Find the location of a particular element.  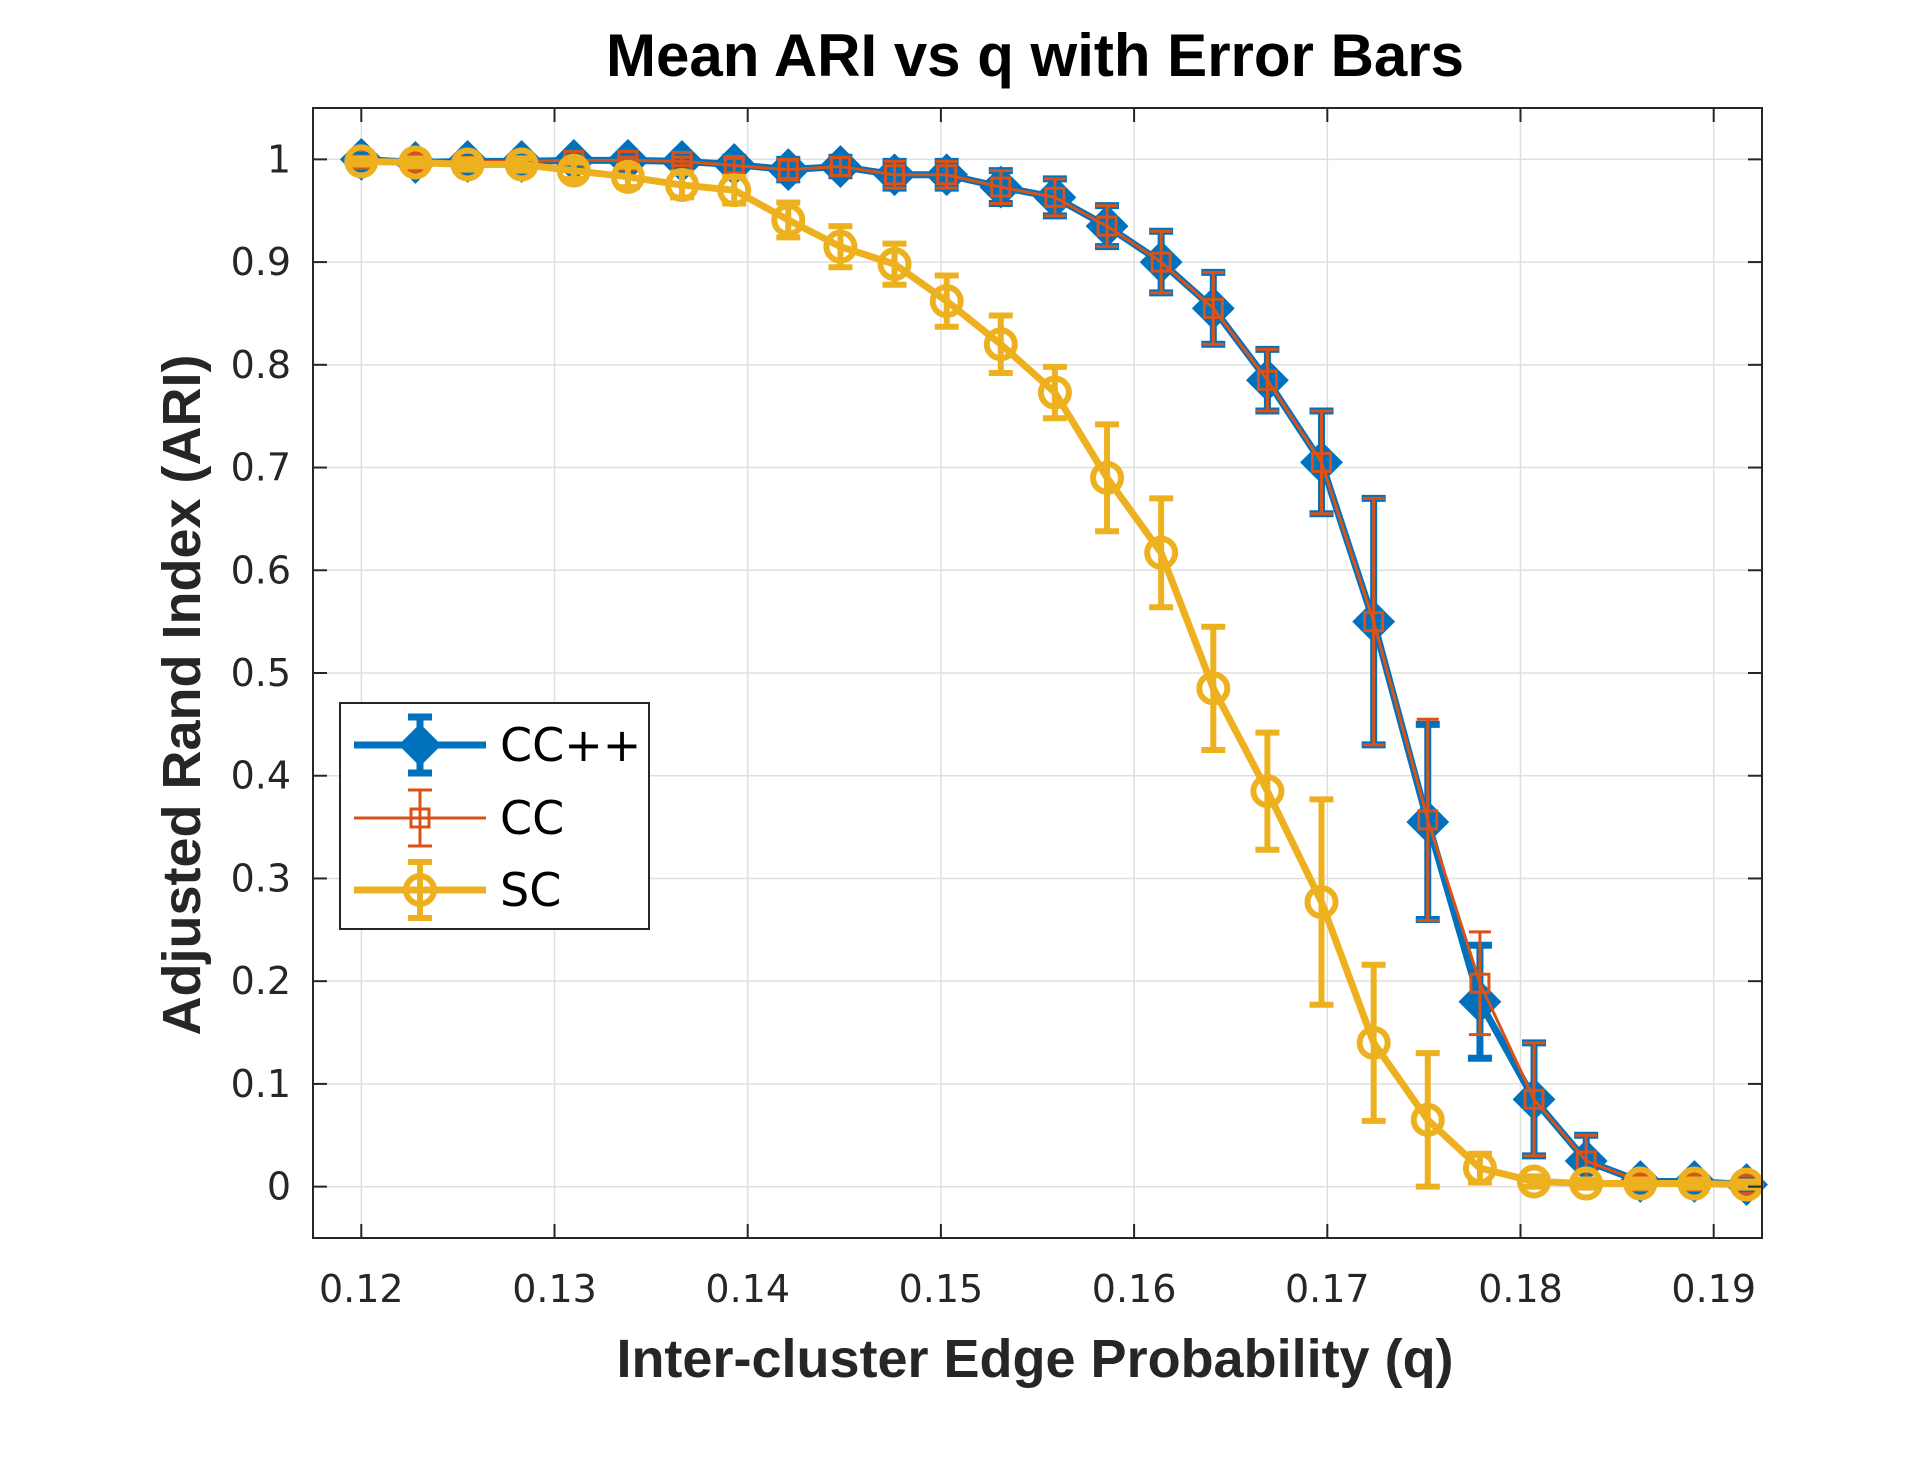

y-tick-label: 0.5 is located at coordinates (261, 673).